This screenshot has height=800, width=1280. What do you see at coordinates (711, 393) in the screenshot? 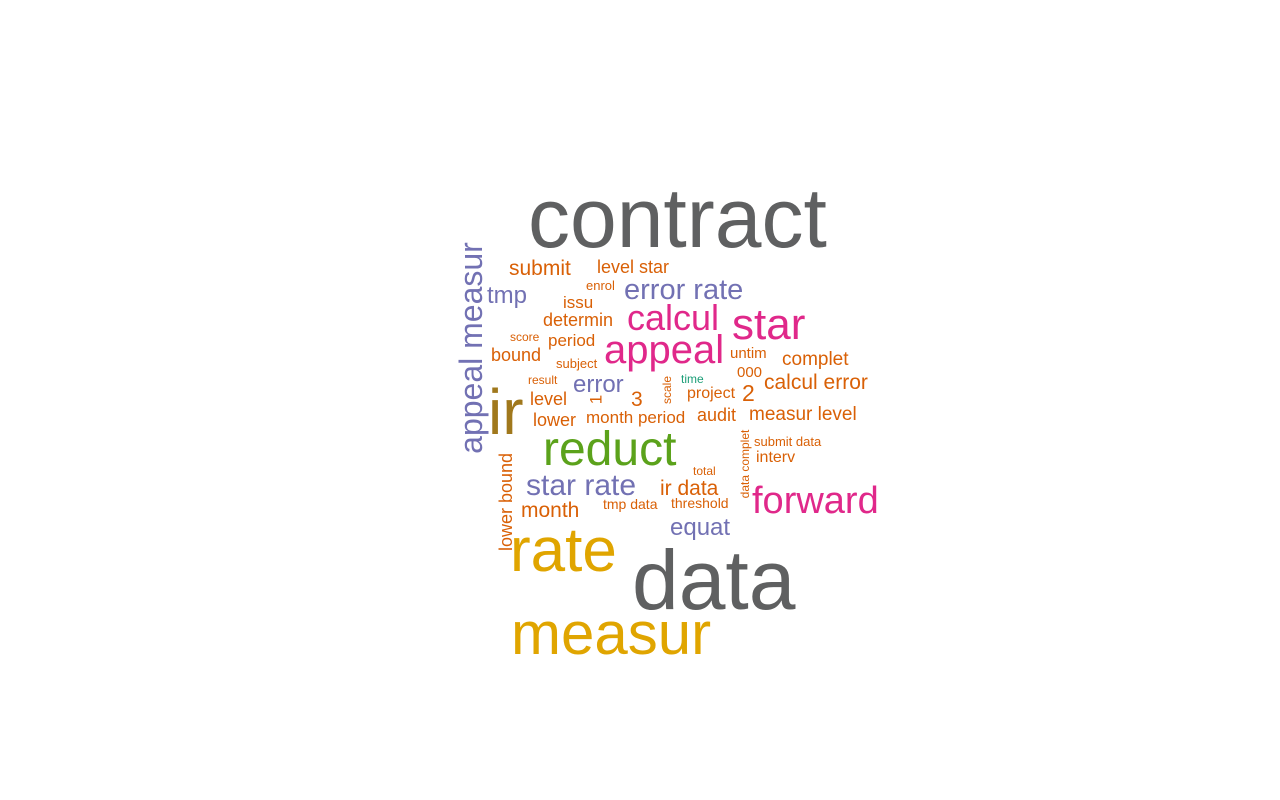
I see `word-project: project` at bounding box center [711, 393].